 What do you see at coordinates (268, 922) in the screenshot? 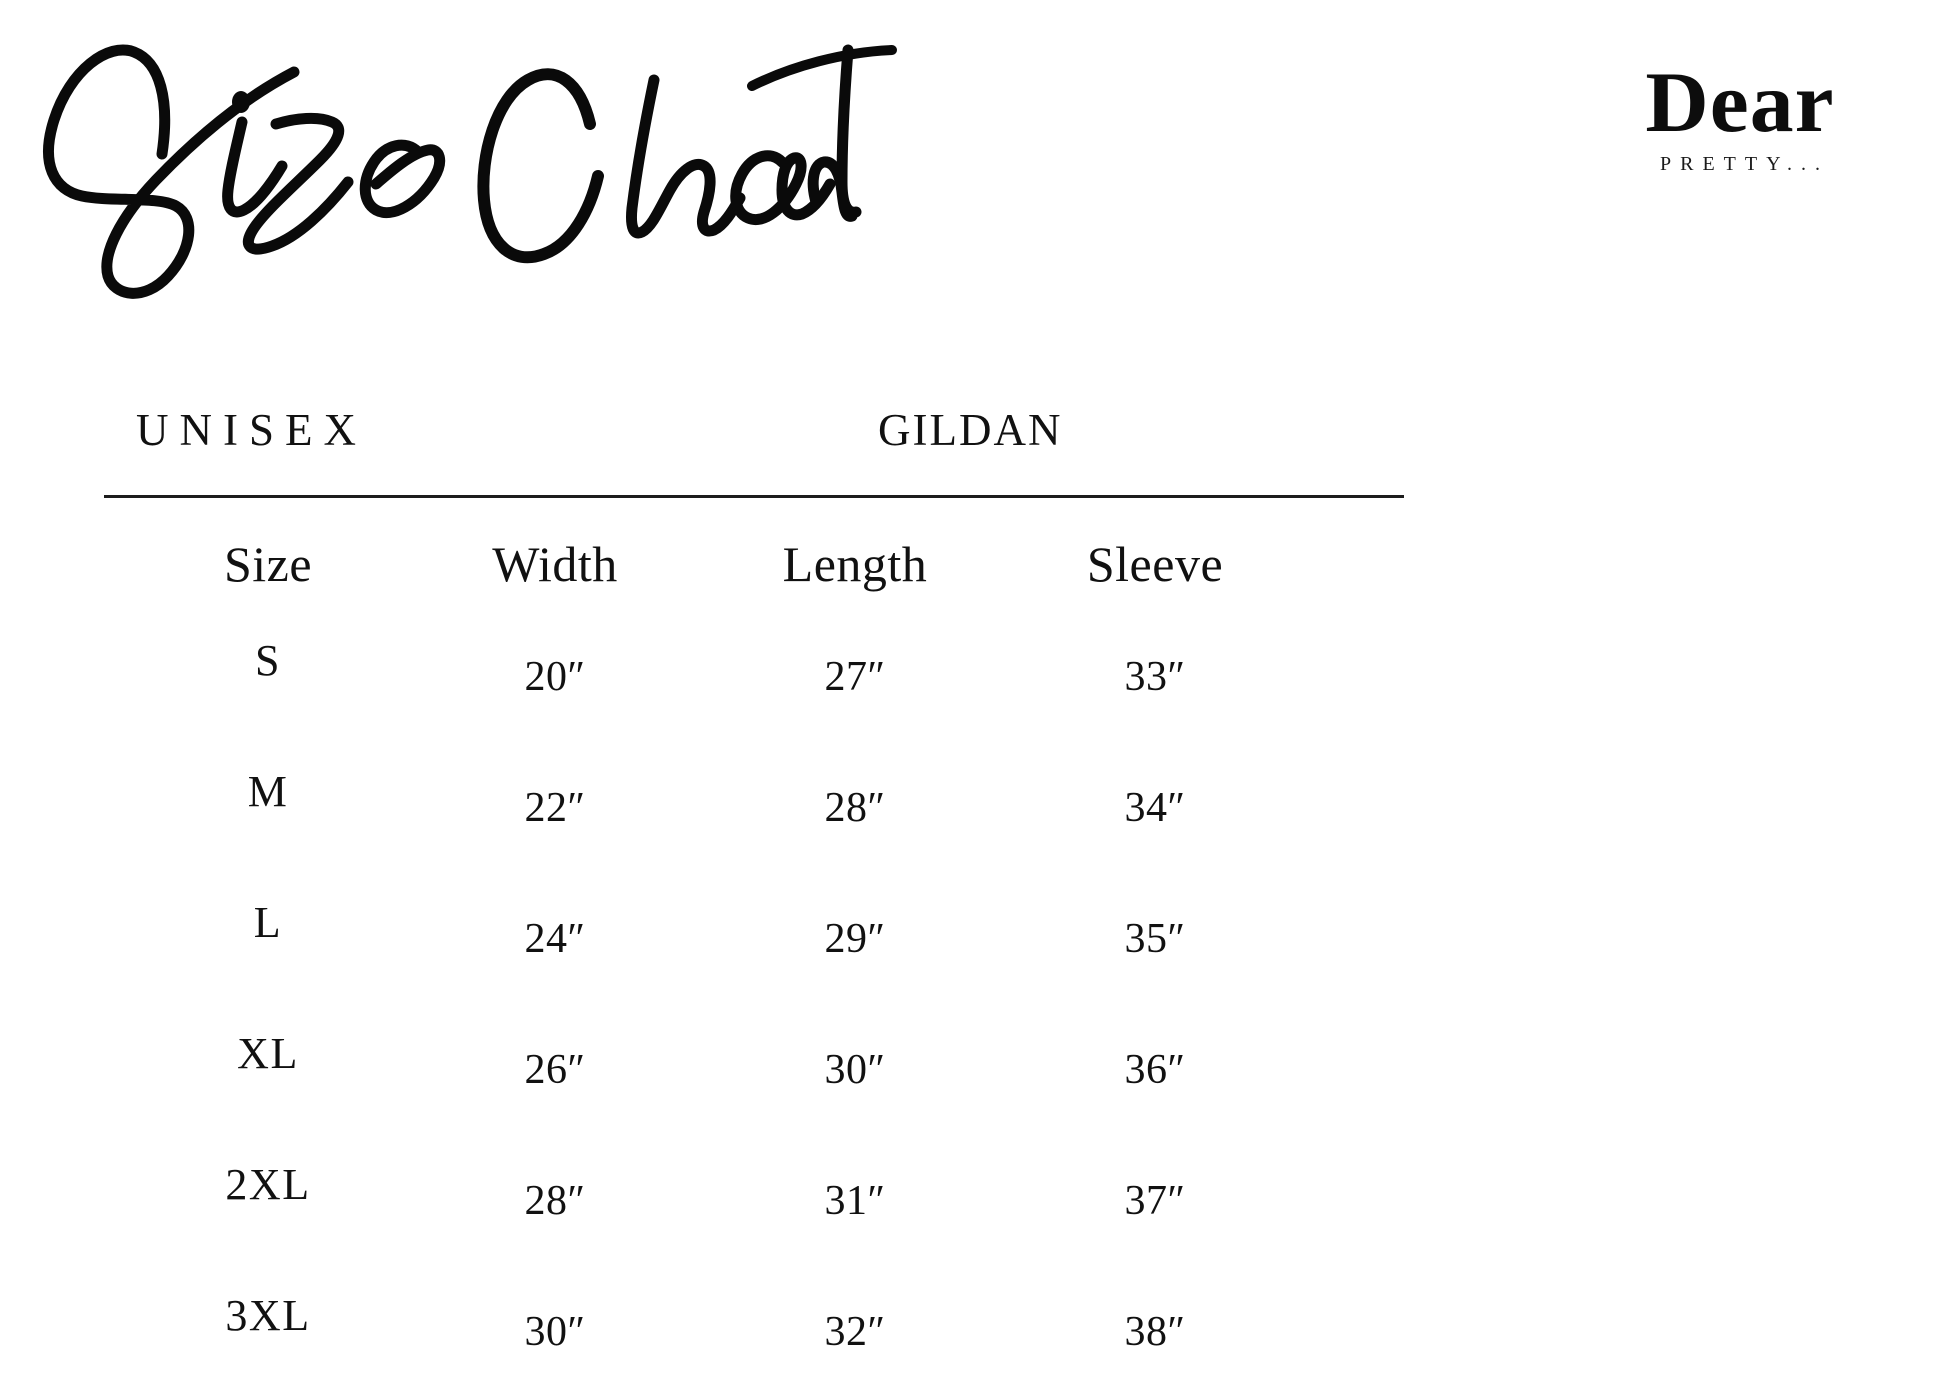
I see `cell-size: L` at bounding box center [268, 922].